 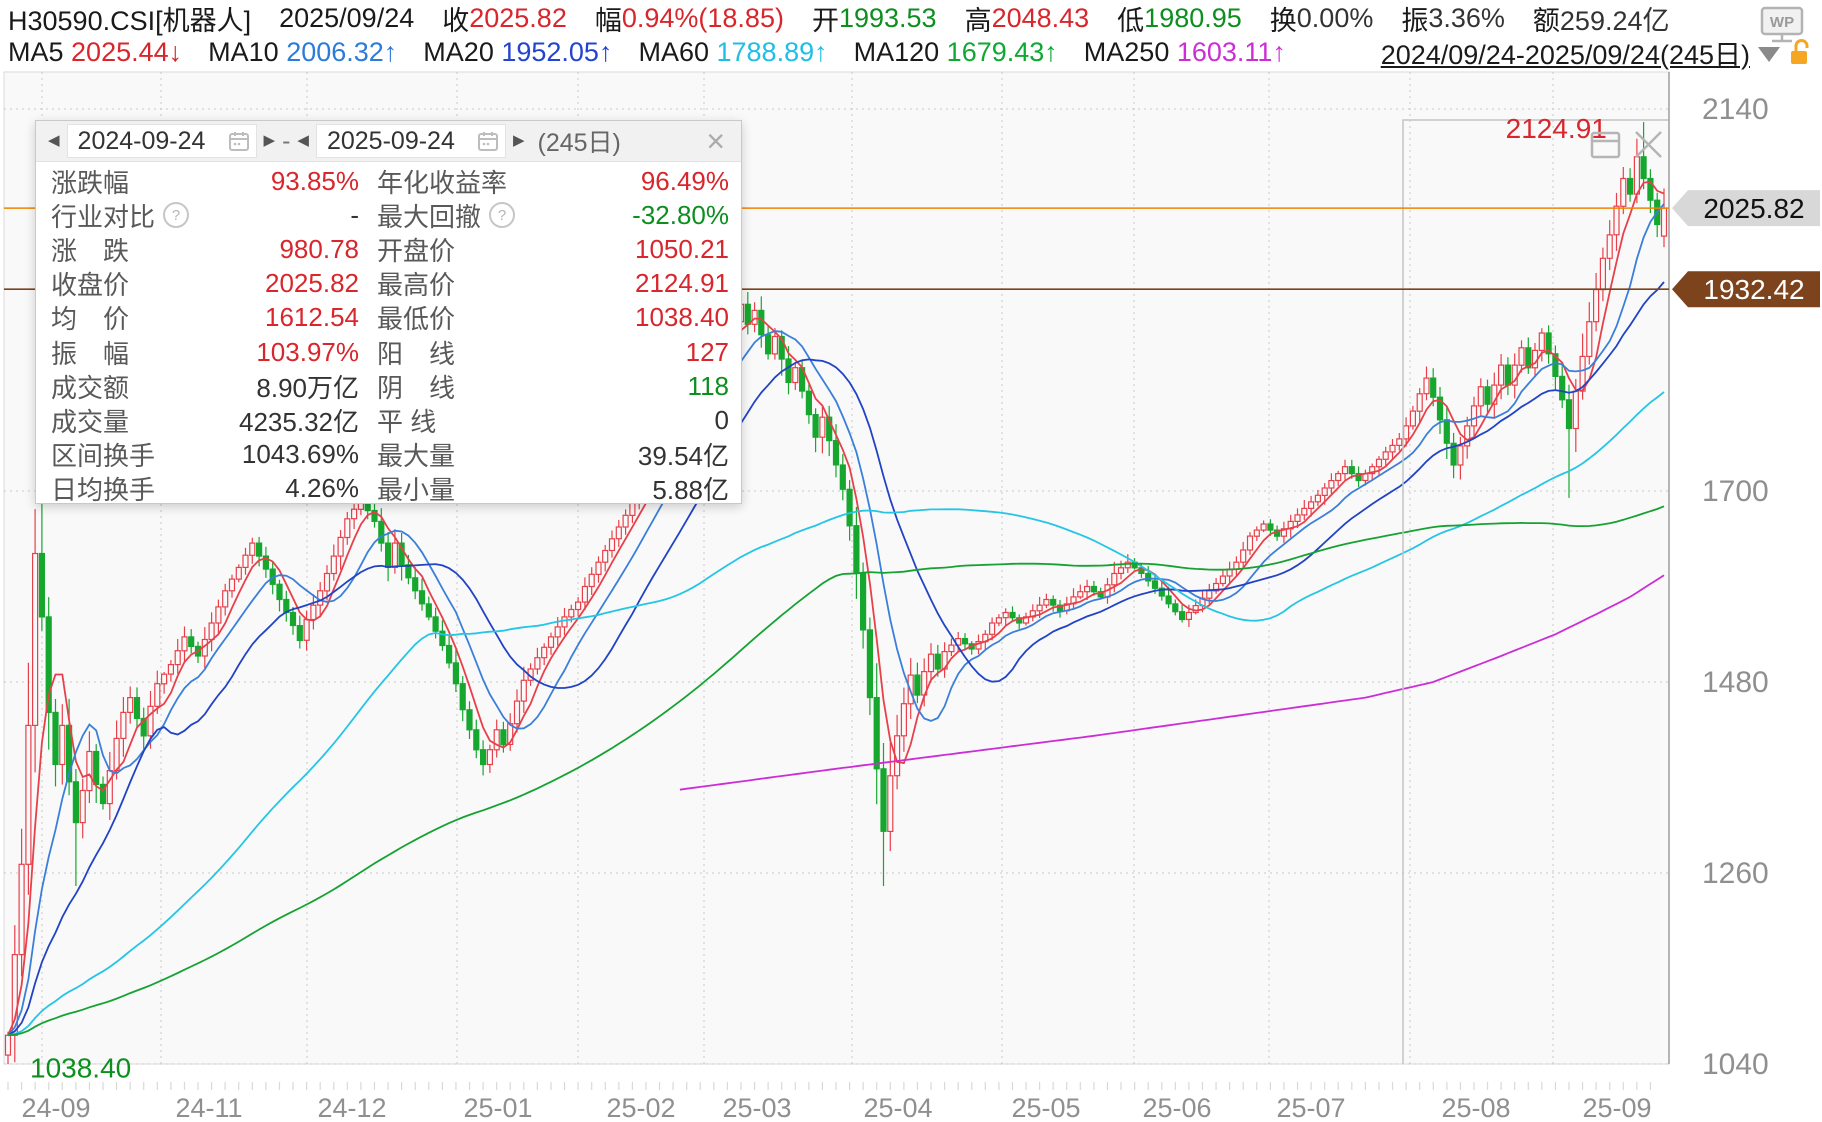 I want to click on stat-value: 2025.82, so click(x=312, y=283).